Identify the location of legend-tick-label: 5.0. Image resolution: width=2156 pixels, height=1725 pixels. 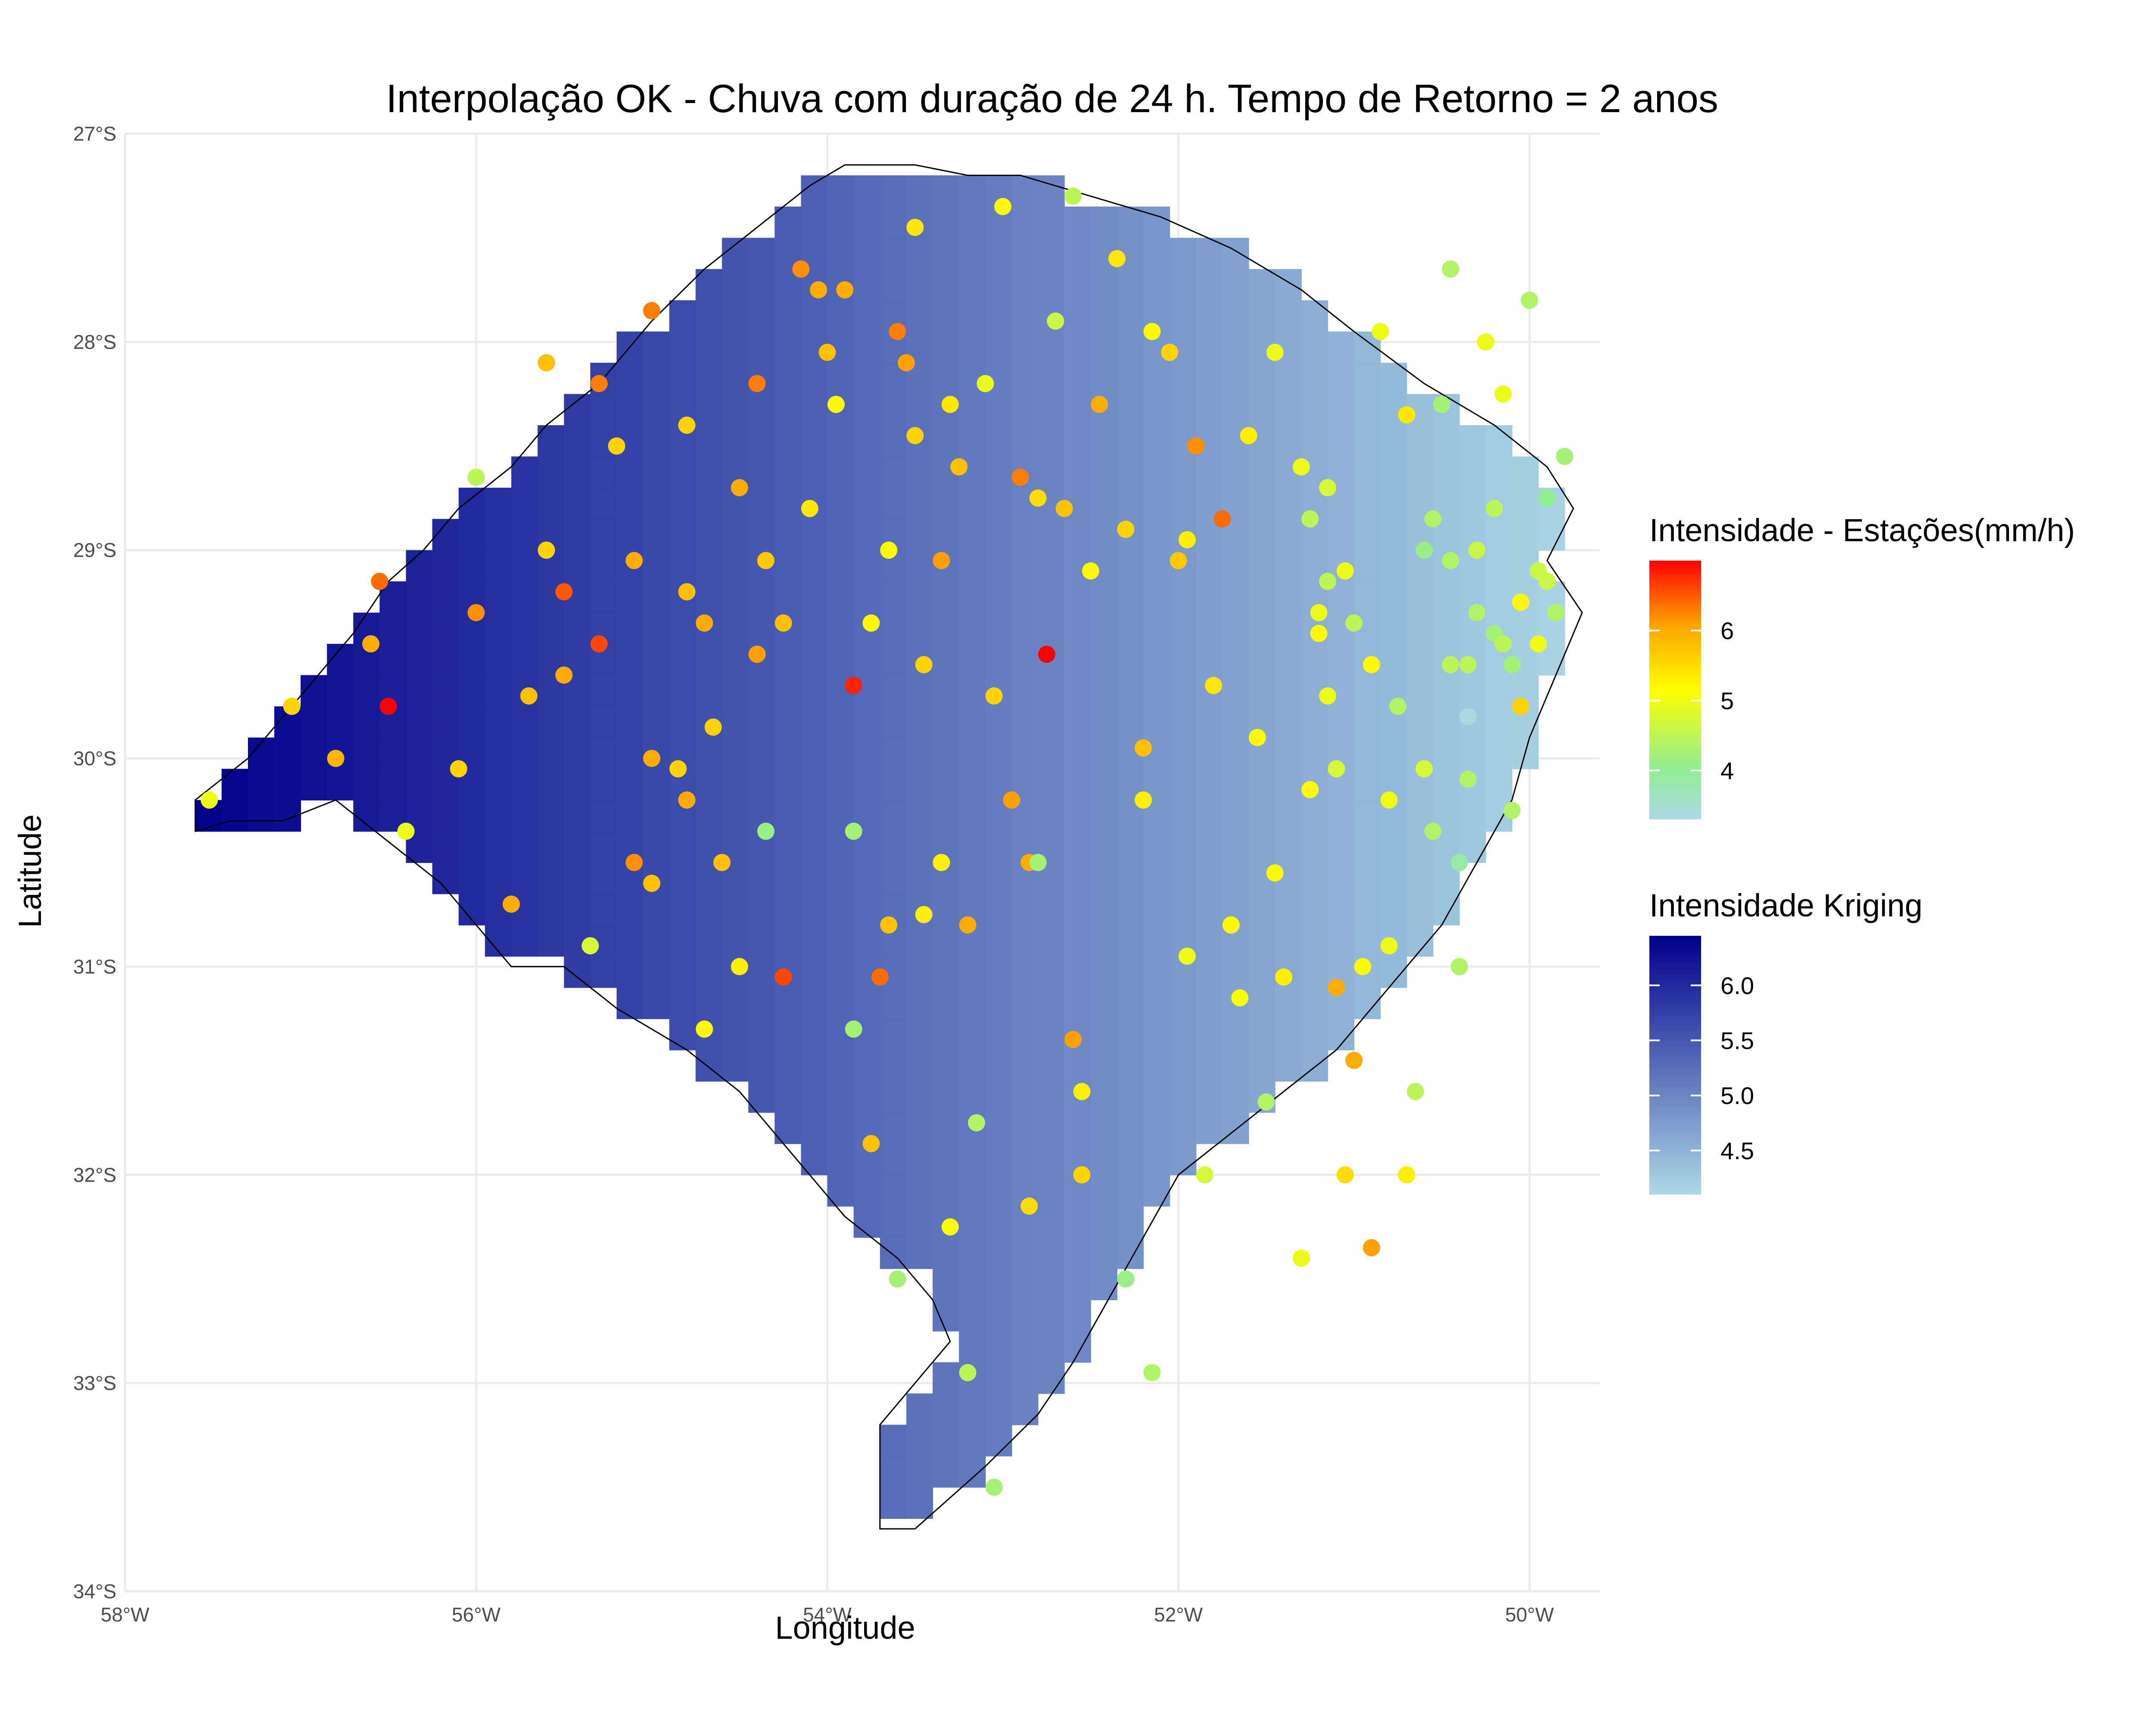
(1737, 1096).